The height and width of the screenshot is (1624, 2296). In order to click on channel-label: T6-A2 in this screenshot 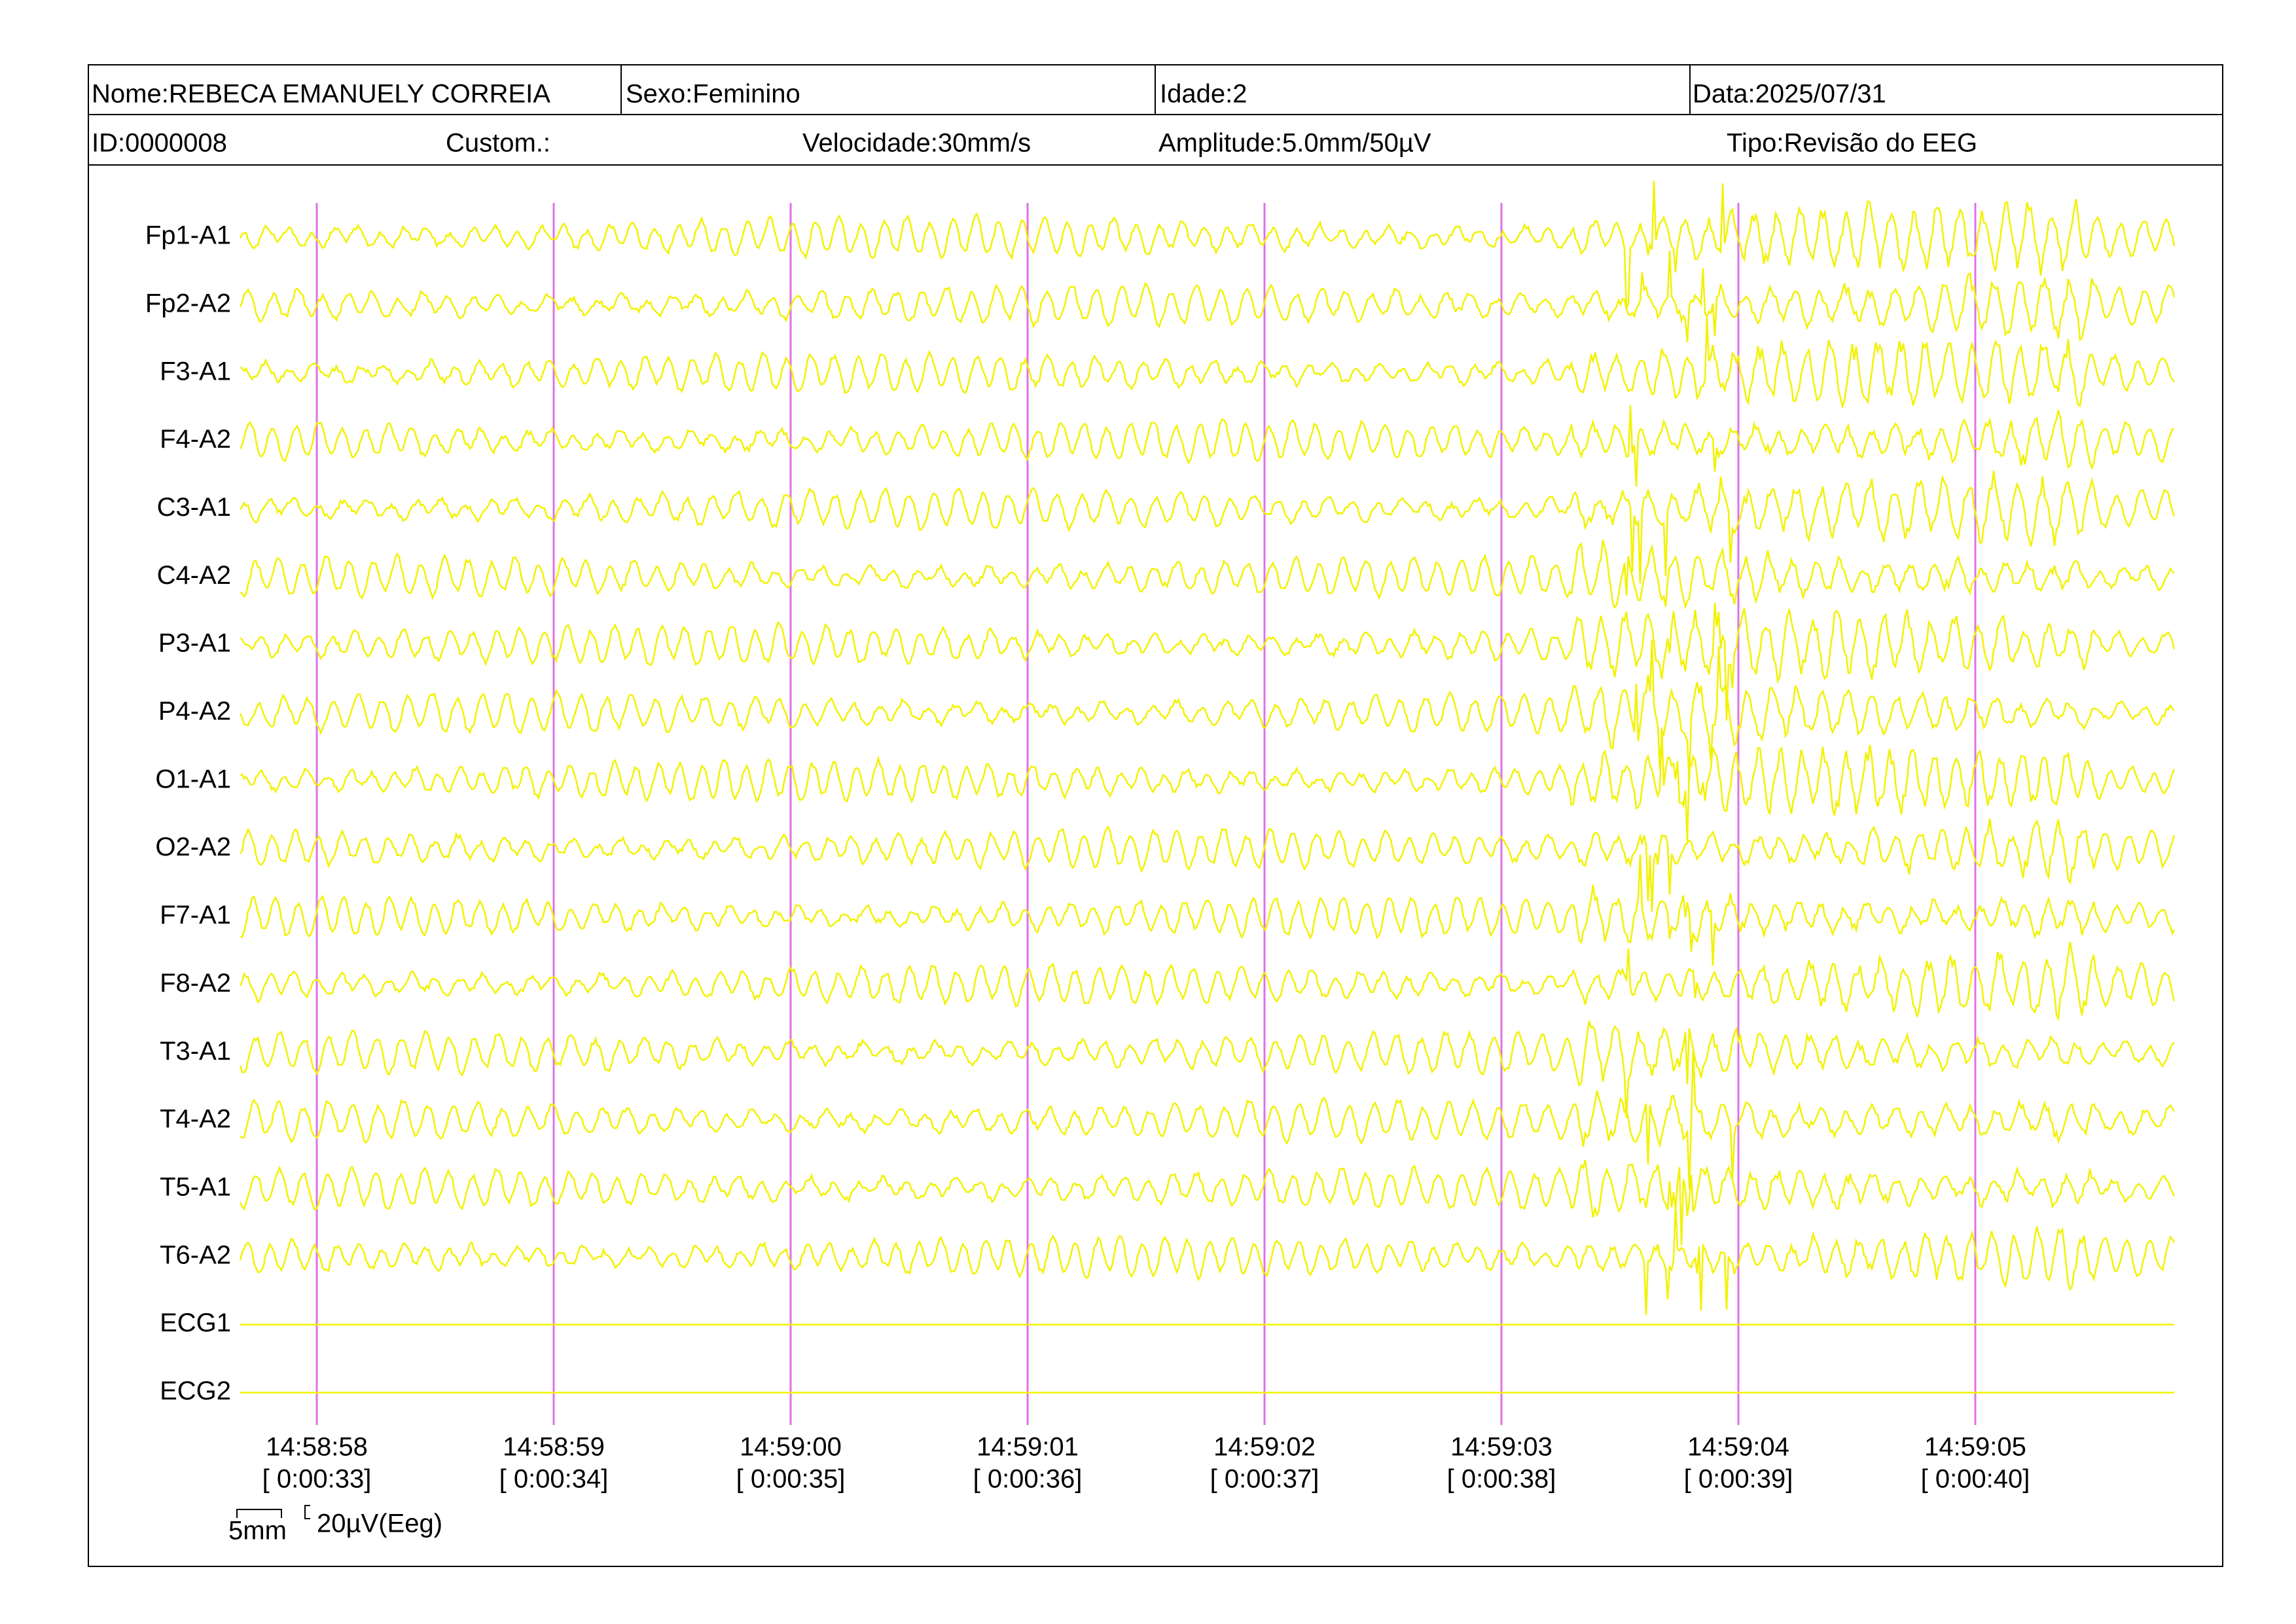, I will do `click(195, 1254)`.